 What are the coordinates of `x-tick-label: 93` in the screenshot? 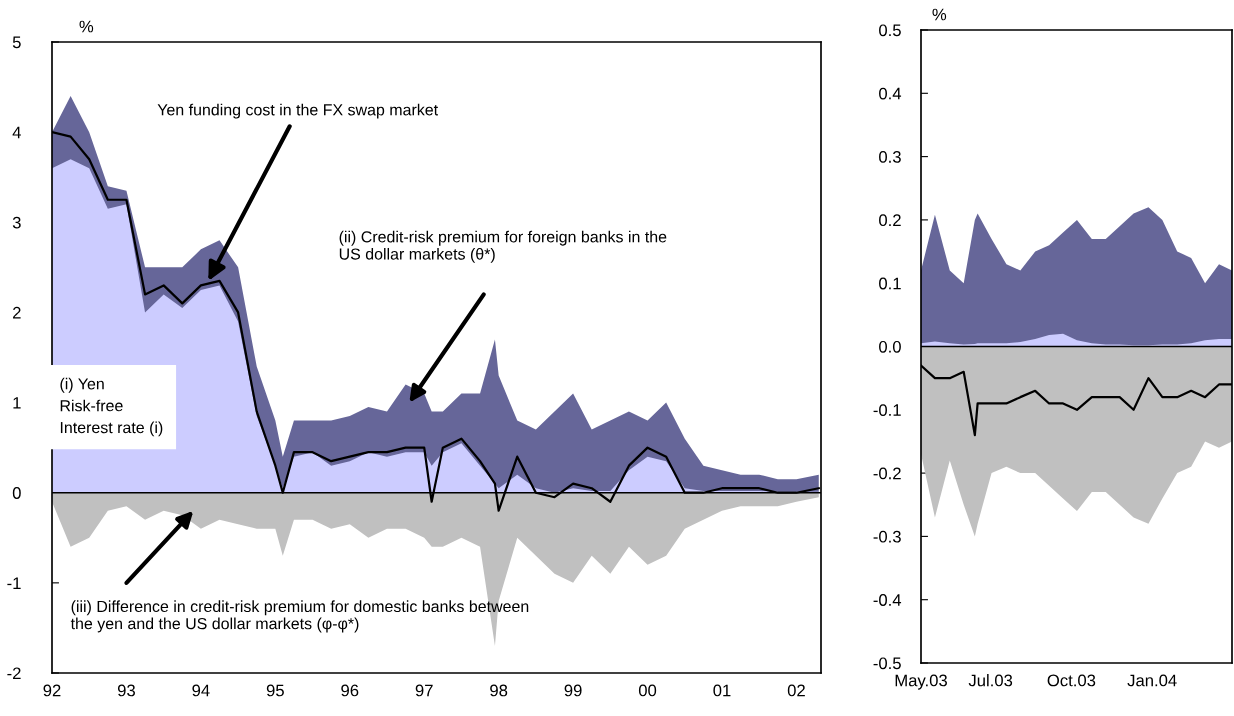 It's located at (126, 690).